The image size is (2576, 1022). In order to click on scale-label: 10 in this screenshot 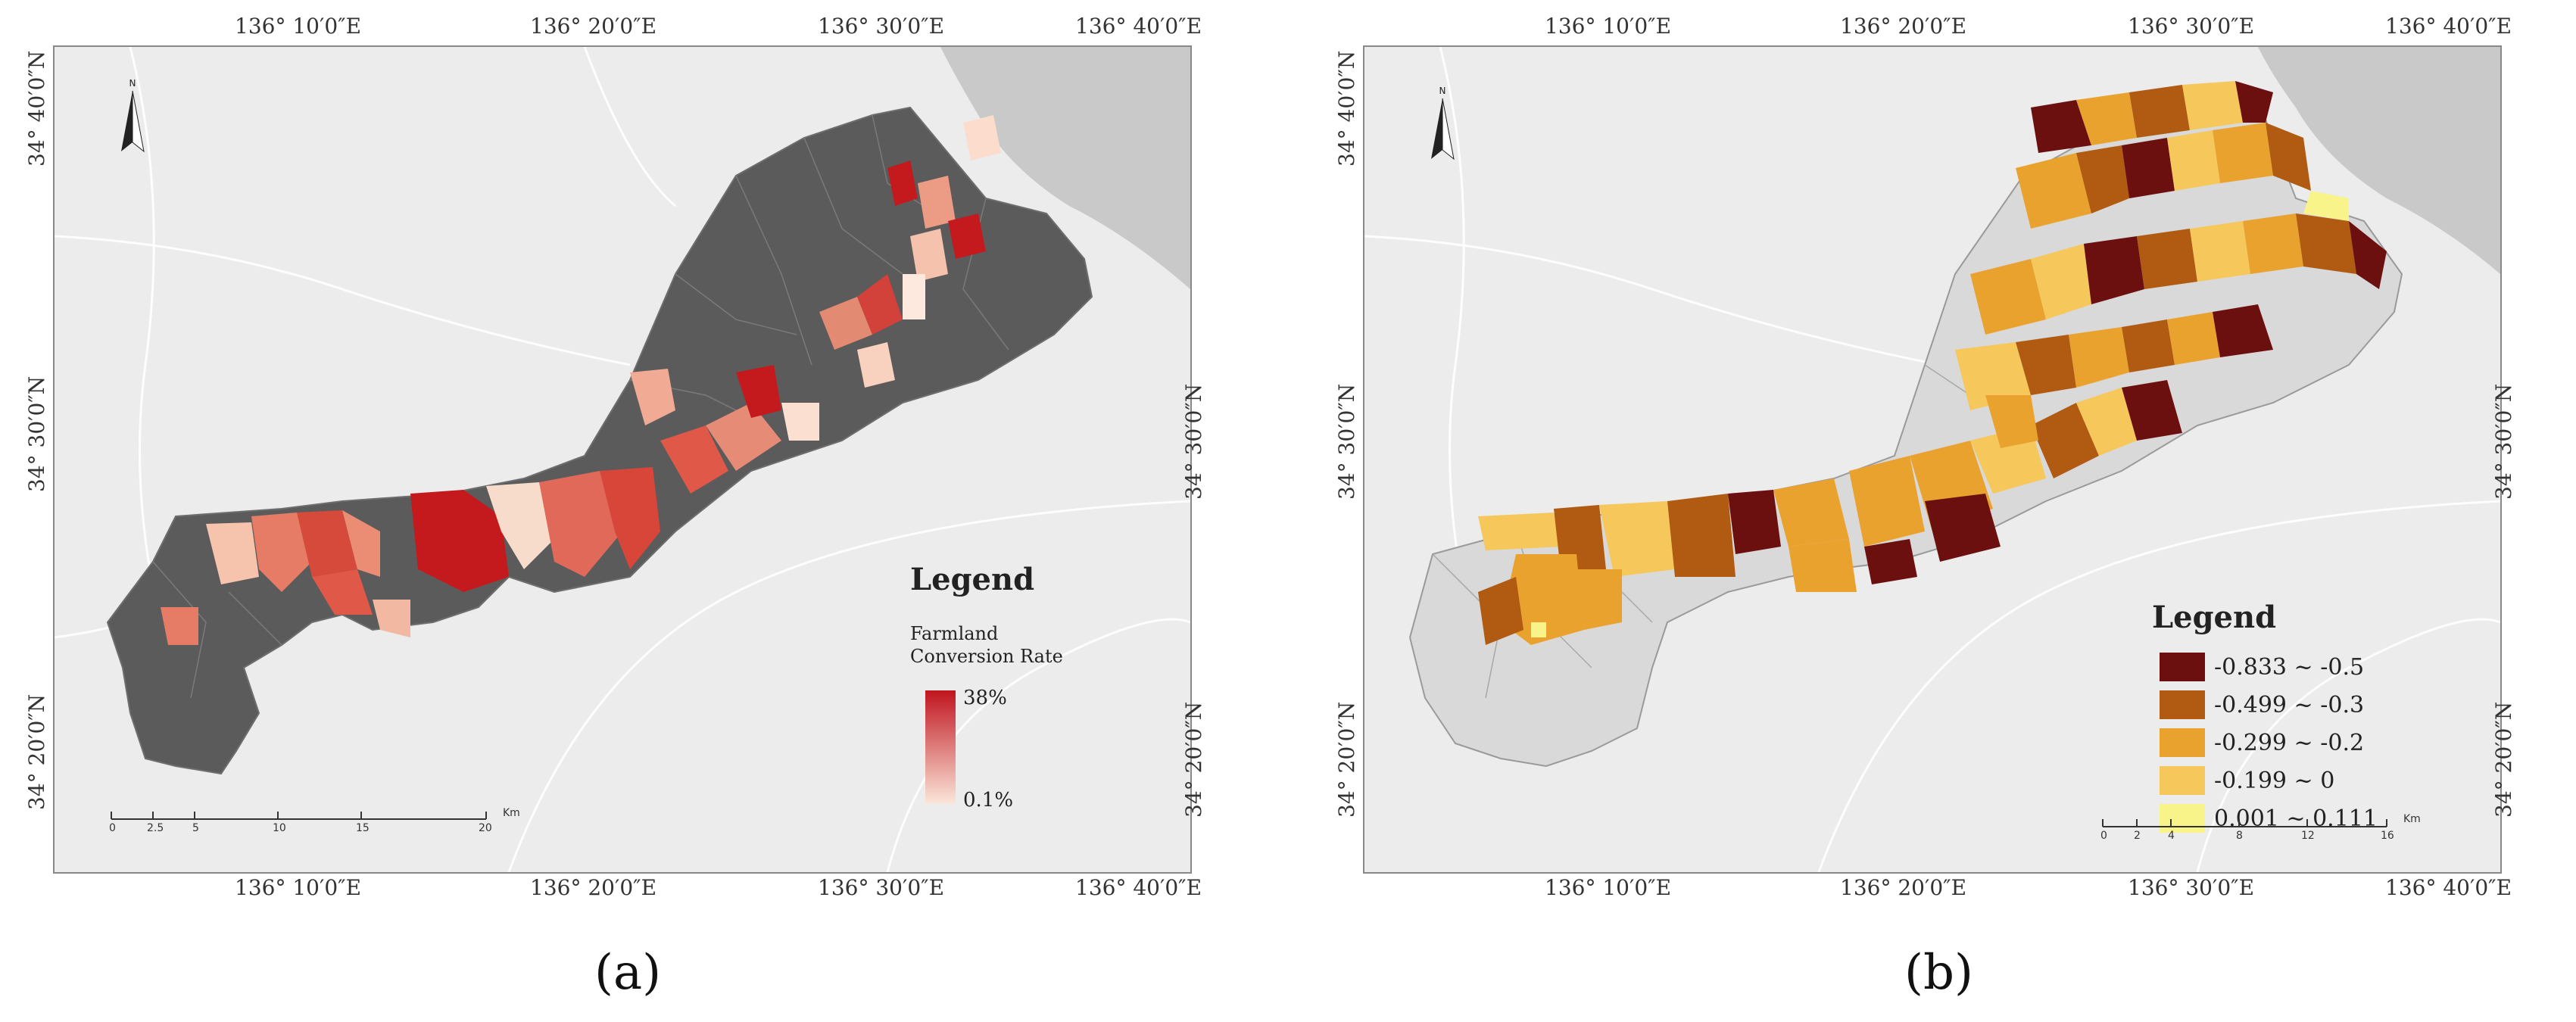, I will do `click(279, 828)`.